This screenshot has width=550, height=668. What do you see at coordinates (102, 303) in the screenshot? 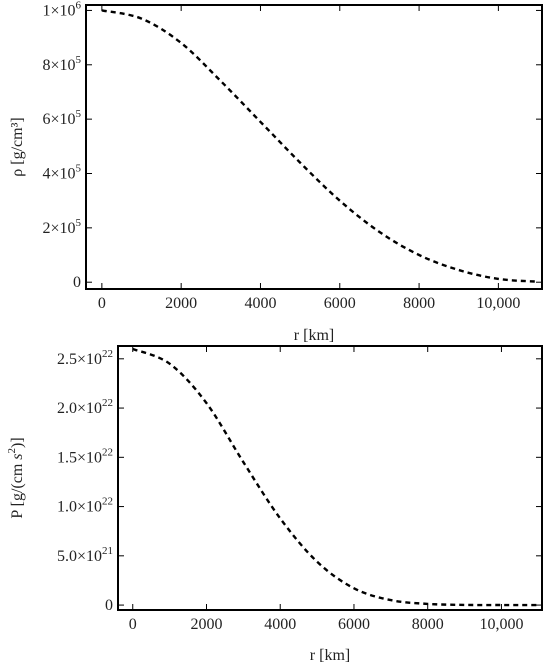
I see `density-x-tick-label: 0` at bounding box center [102, 303].